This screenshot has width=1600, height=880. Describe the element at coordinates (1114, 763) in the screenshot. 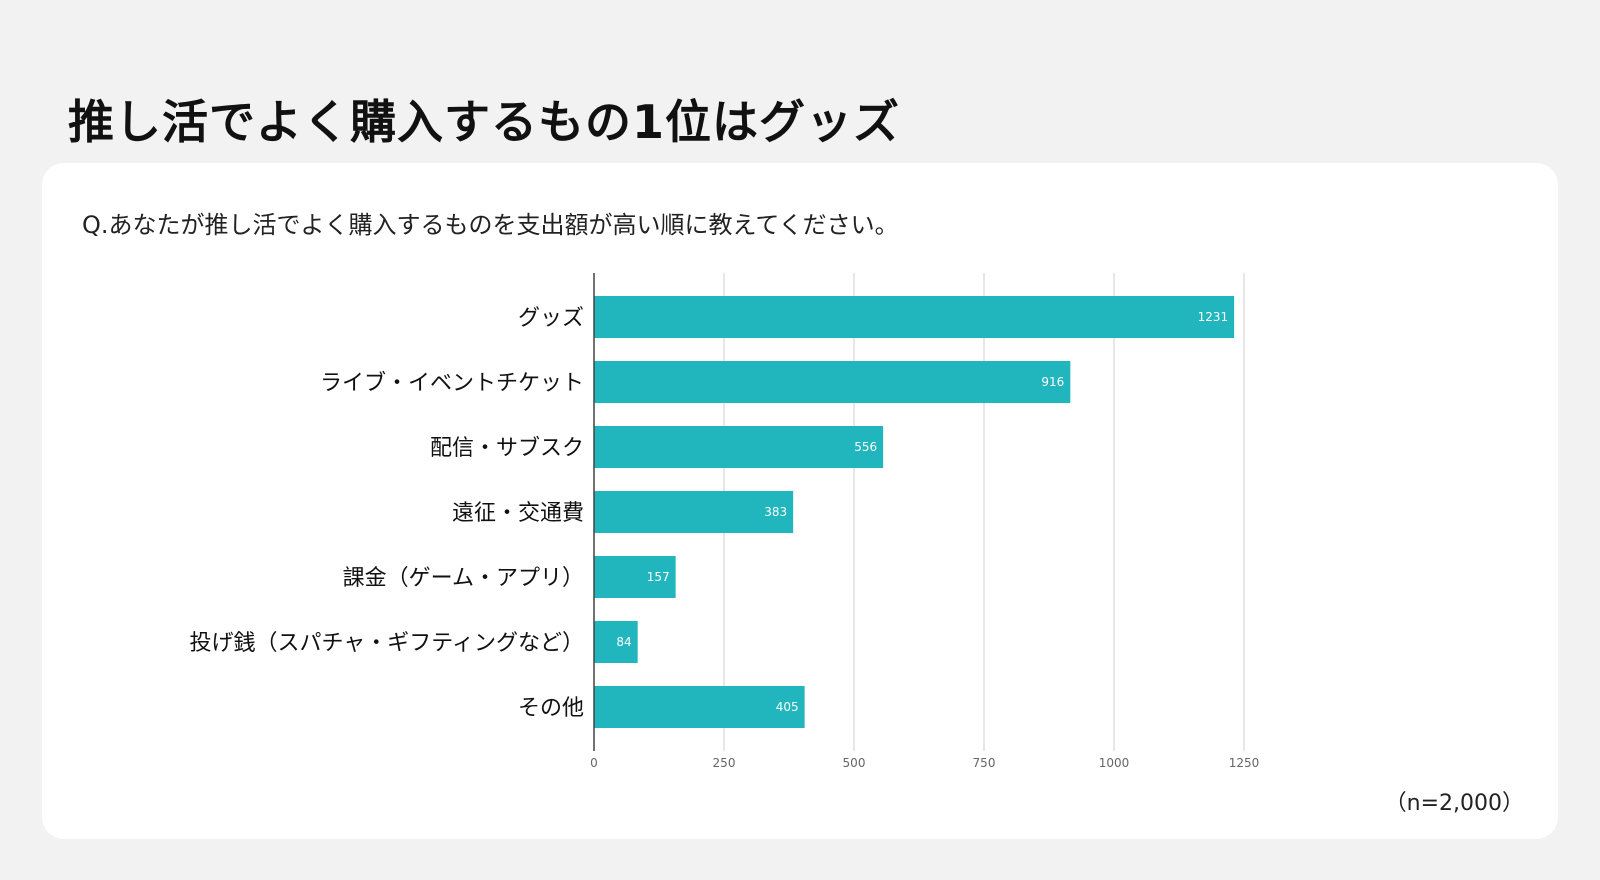

I see `x-tick-label-1000: 1000` at that location.